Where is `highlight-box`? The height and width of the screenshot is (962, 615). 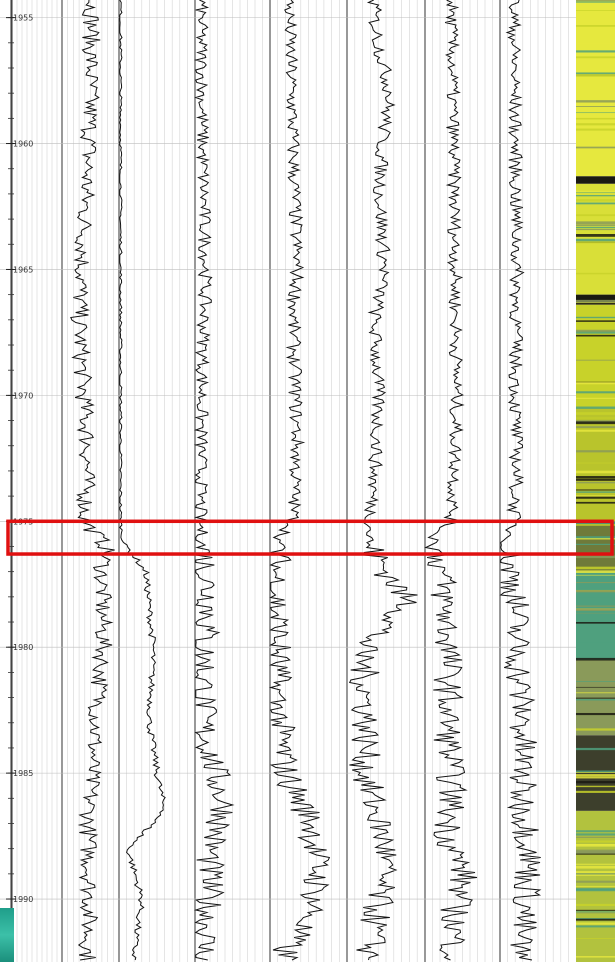 highlight-box is located at coordinates (310, 537).